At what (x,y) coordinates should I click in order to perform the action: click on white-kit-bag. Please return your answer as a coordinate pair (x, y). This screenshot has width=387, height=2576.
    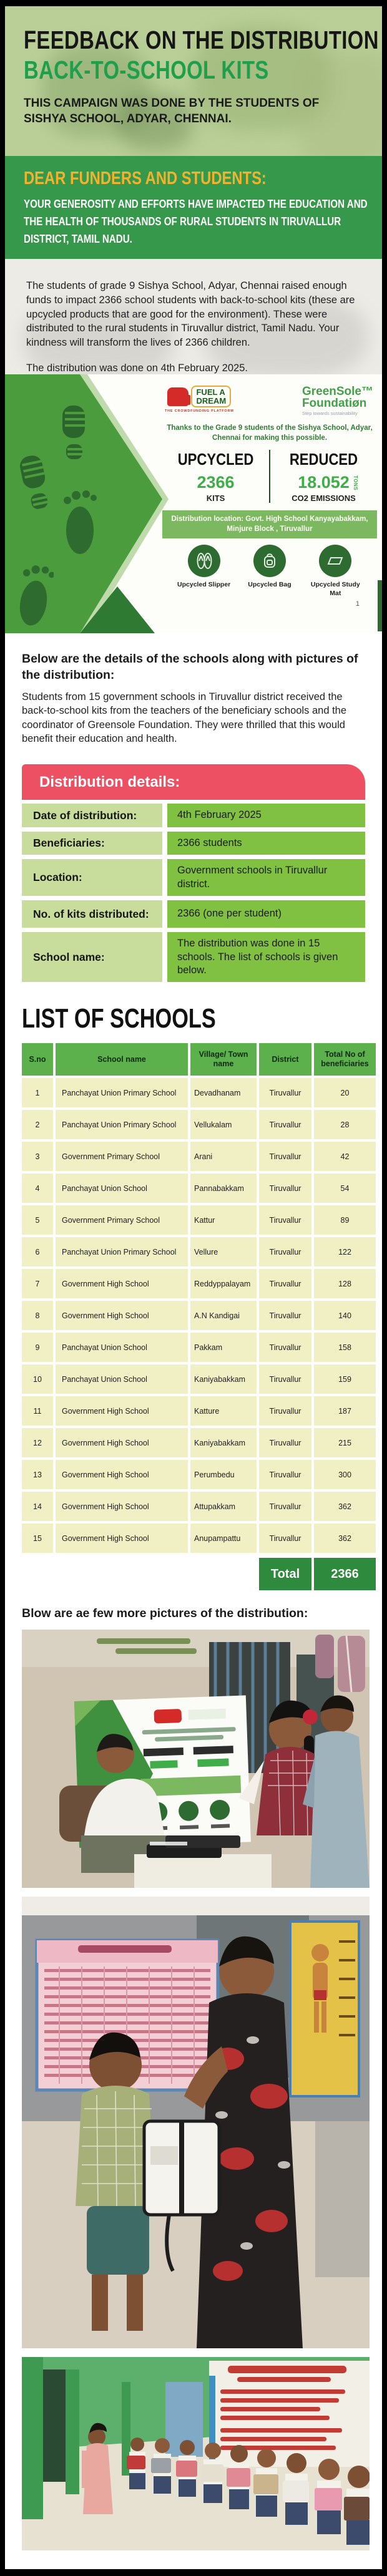
    Looking at the image, I should click on (181, 2195).